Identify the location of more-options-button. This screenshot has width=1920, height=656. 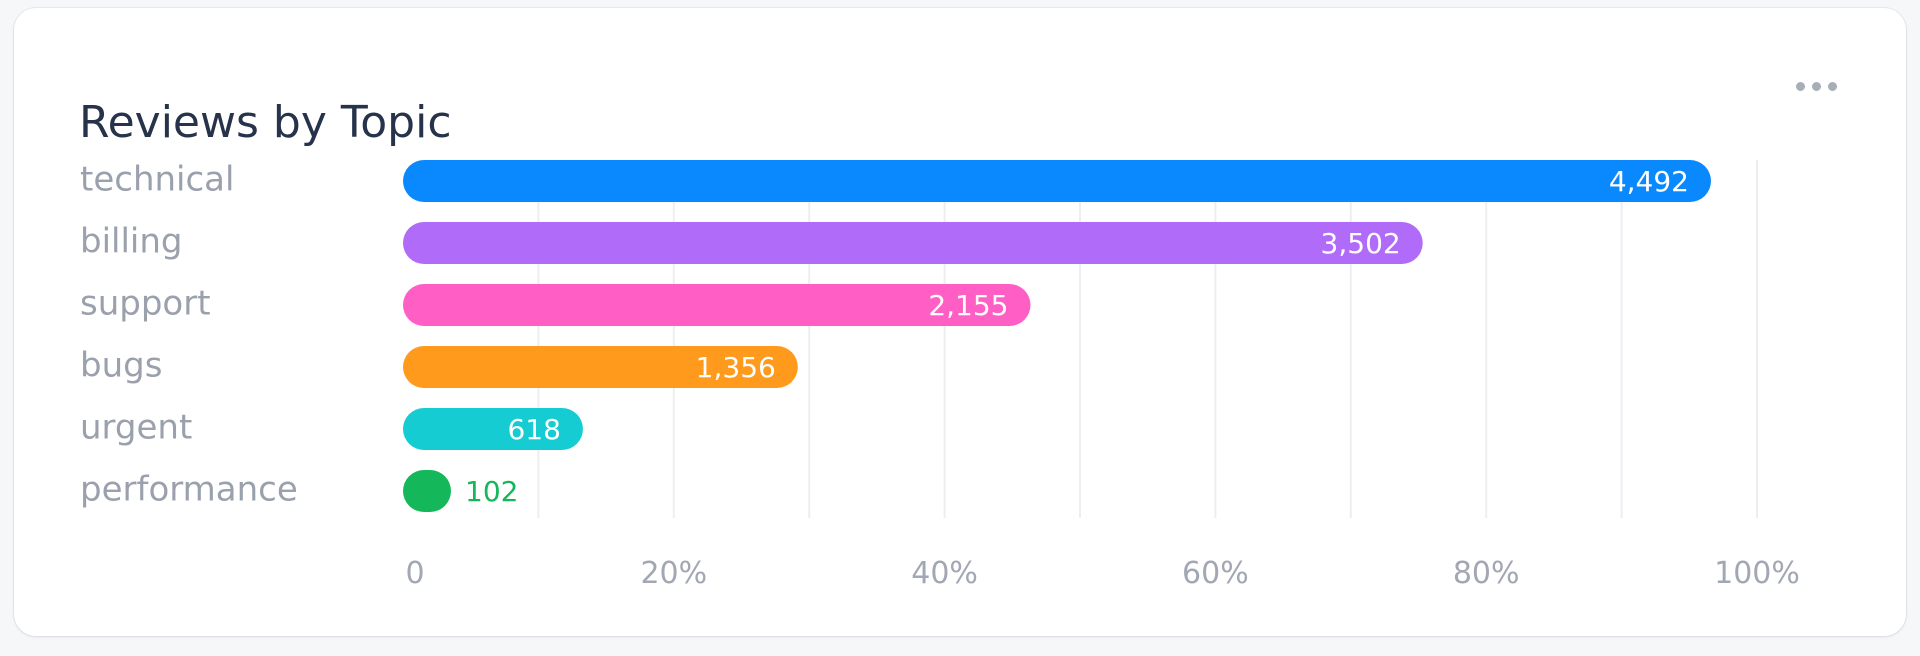
(1816, 86).